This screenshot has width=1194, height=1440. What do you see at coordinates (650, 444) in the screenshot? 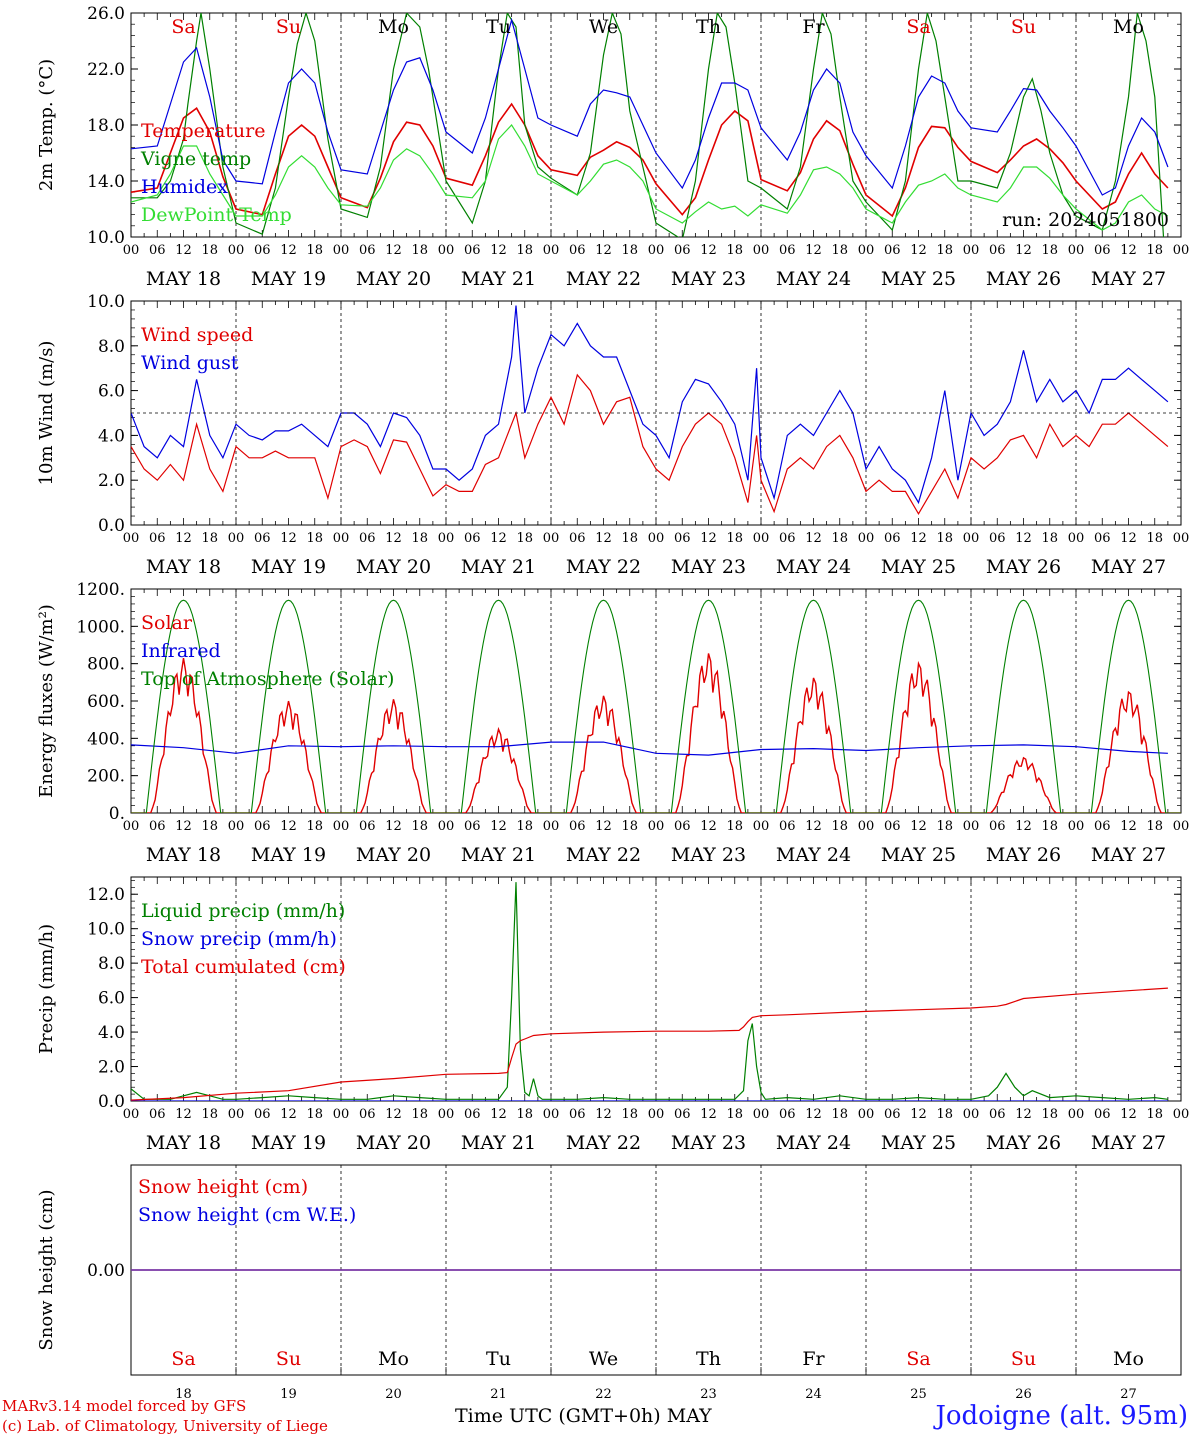
I see `wind-series-wind-speed` at bounding box center [650, 444].